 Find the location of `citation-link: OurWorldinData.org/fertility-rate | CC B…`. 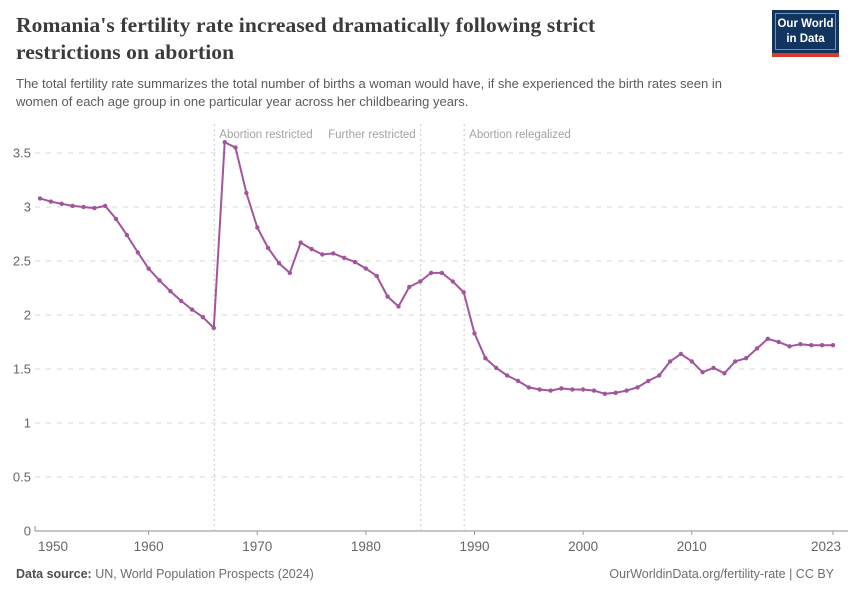

citation-link: OurWorldinData.org/fertility-rate | CC B… is located at coordinates (721, 574).